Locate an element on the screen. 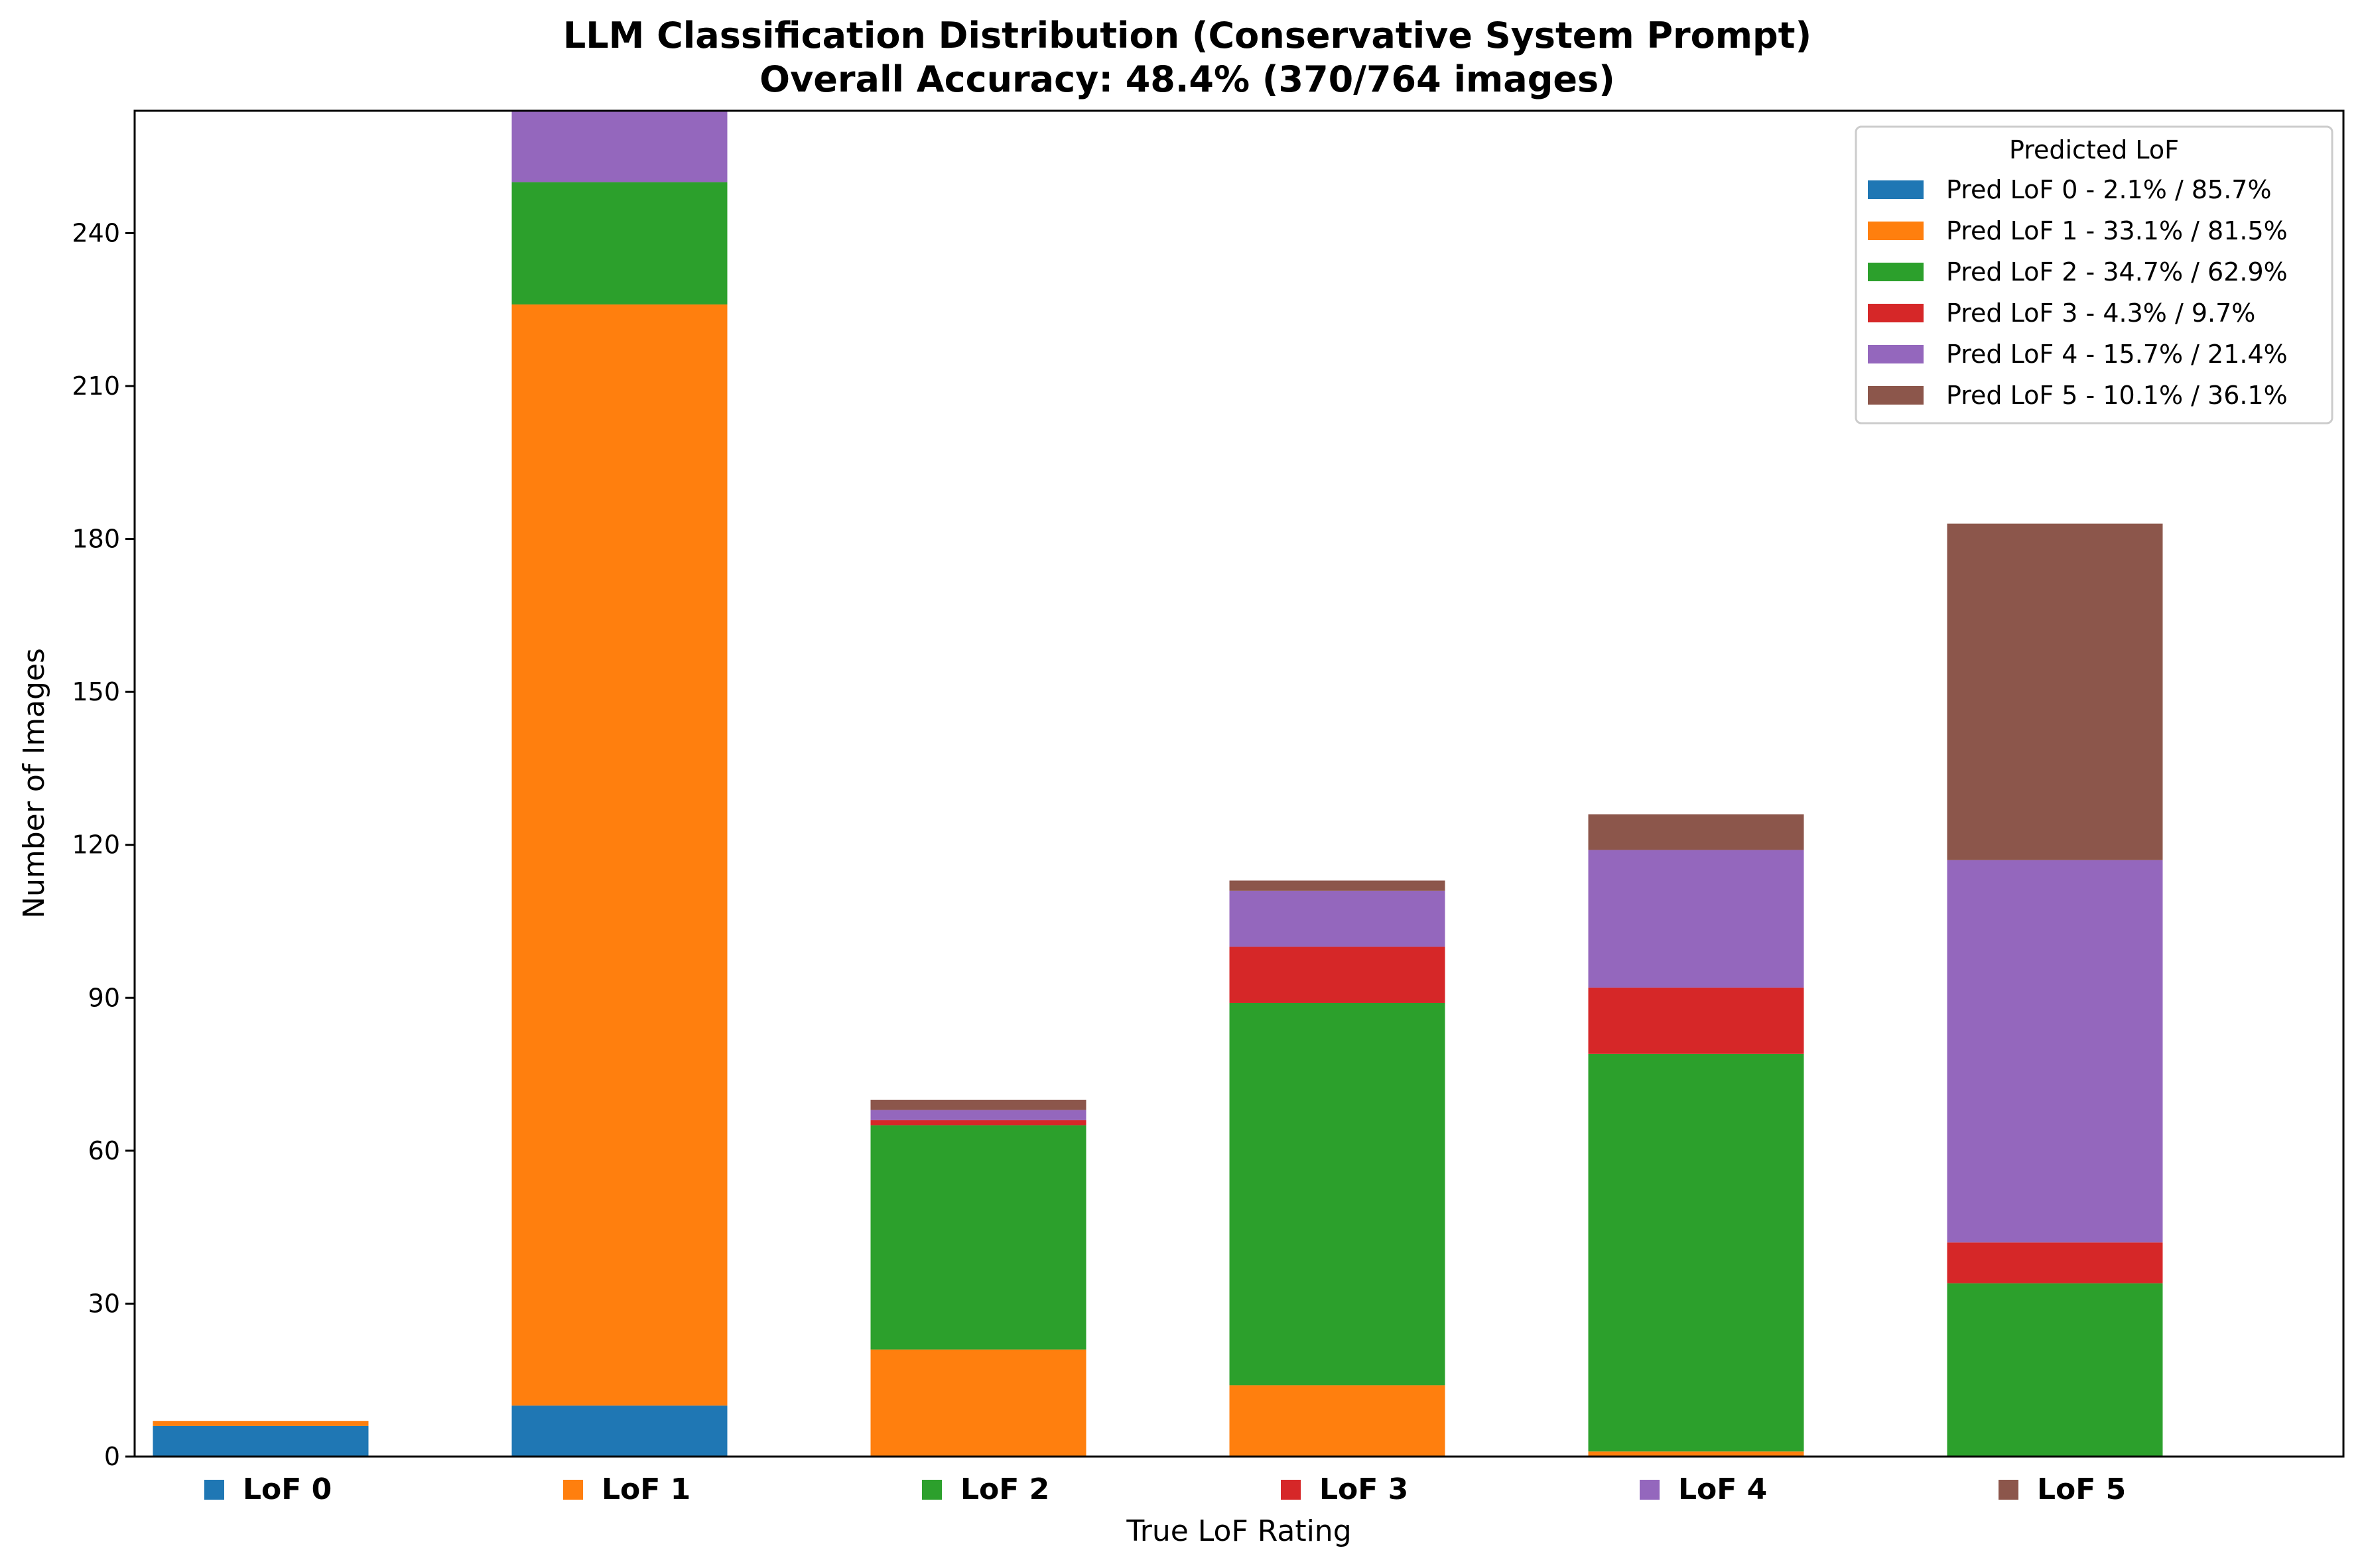 This screenshot has width=2364, height=1568. legend-label-pred-lof-3: Pred LoF 3 - 4.3% / 9.7% is located at coordinates (2100, 313).